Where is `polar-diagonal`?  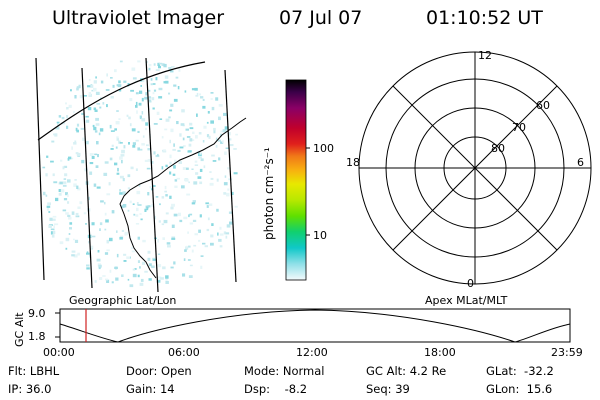 polar-diagonal is located at coordinates (475, 168).